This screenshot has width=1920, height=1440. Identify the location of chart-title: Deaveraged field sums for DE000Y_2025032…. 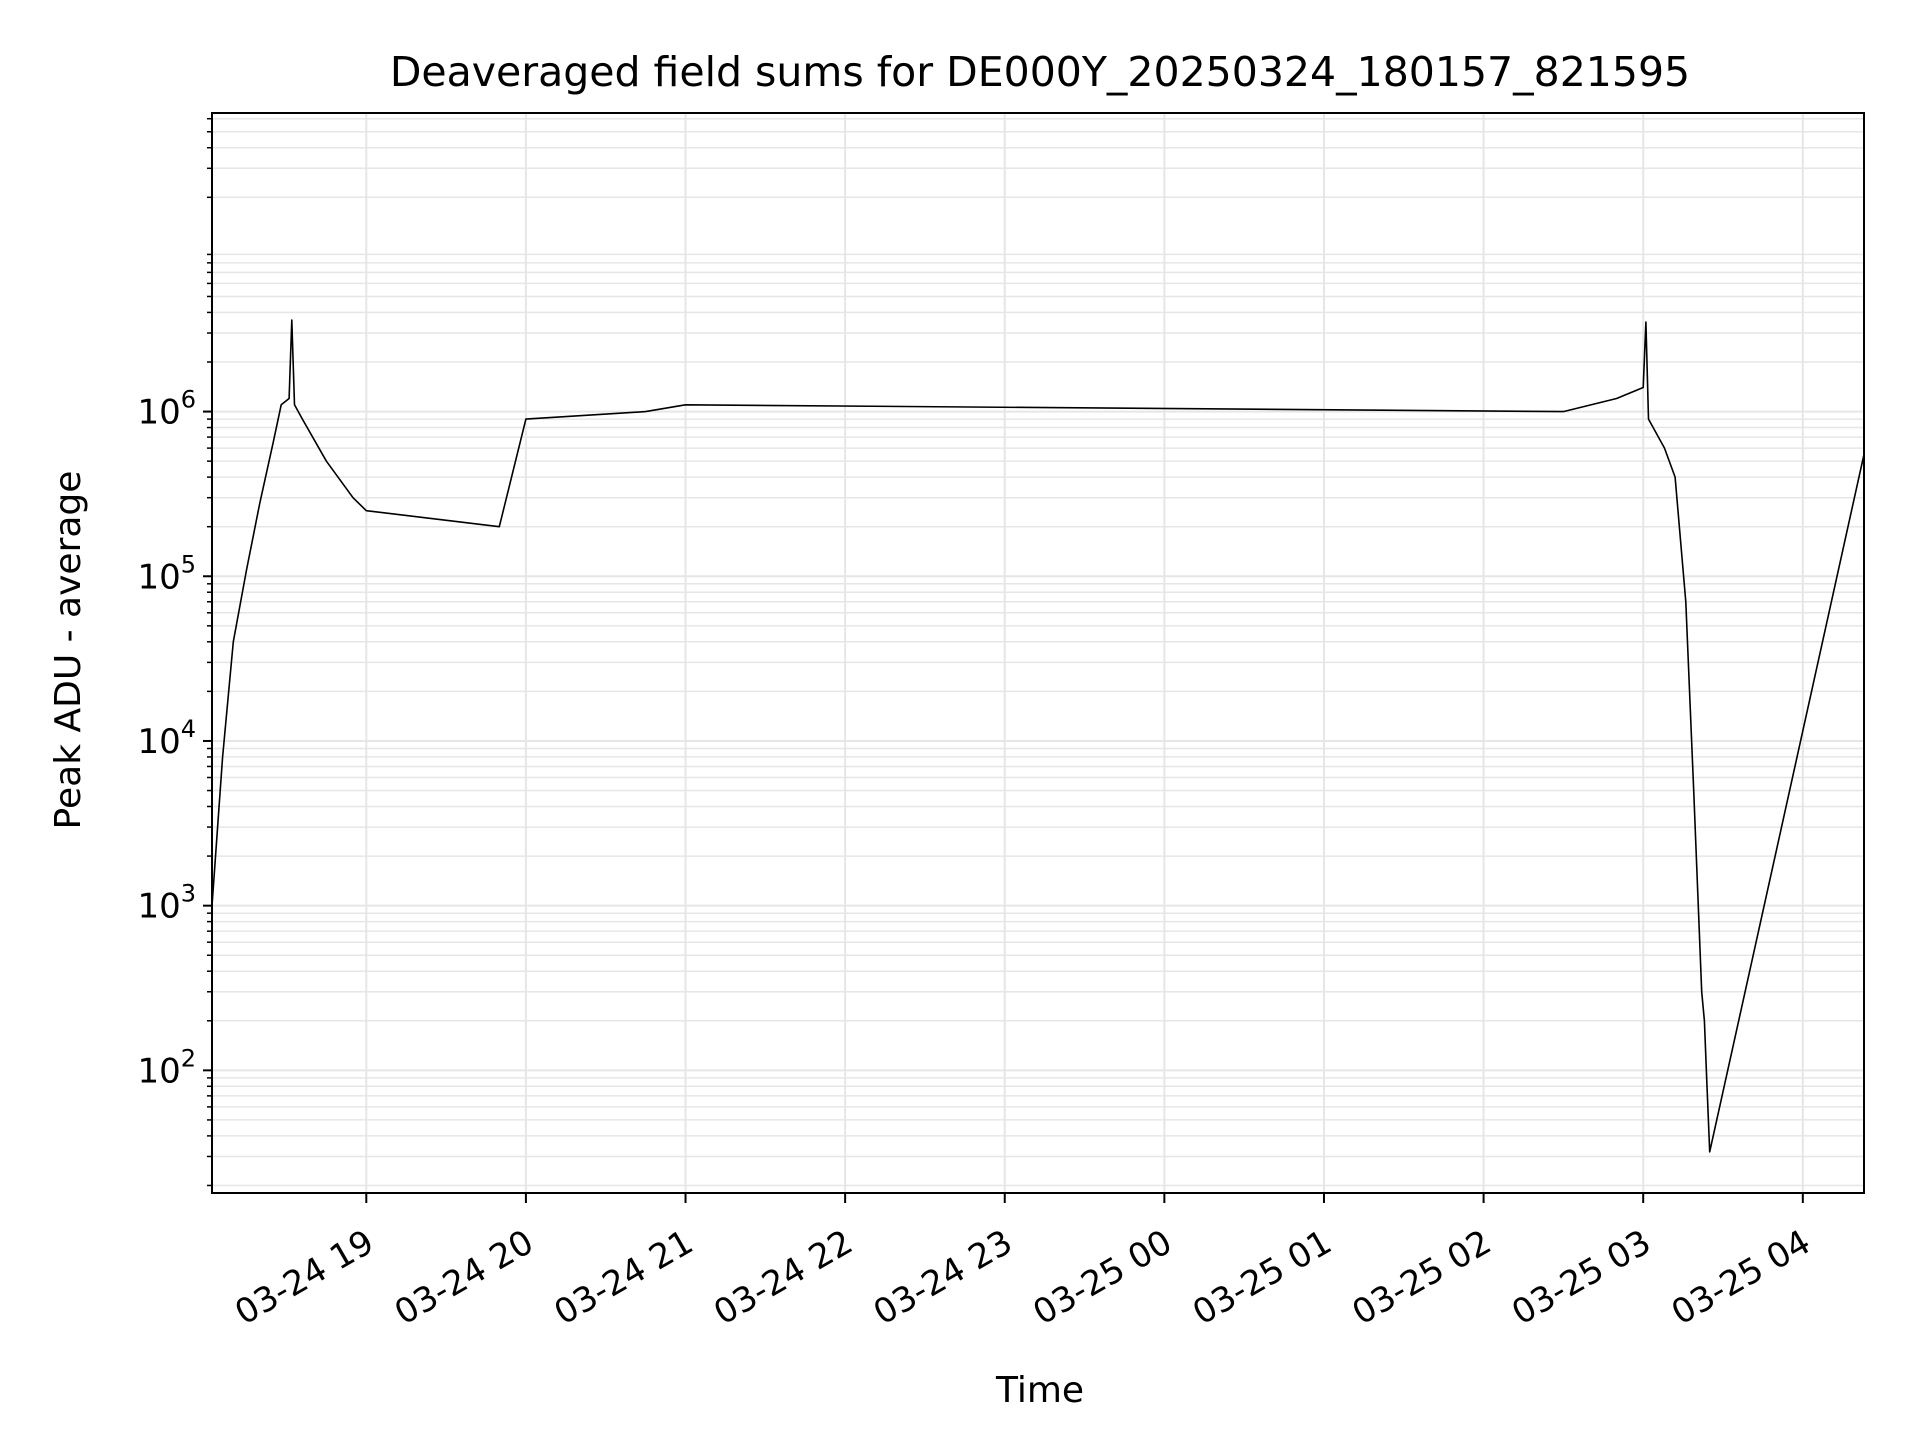
(1040, 72).